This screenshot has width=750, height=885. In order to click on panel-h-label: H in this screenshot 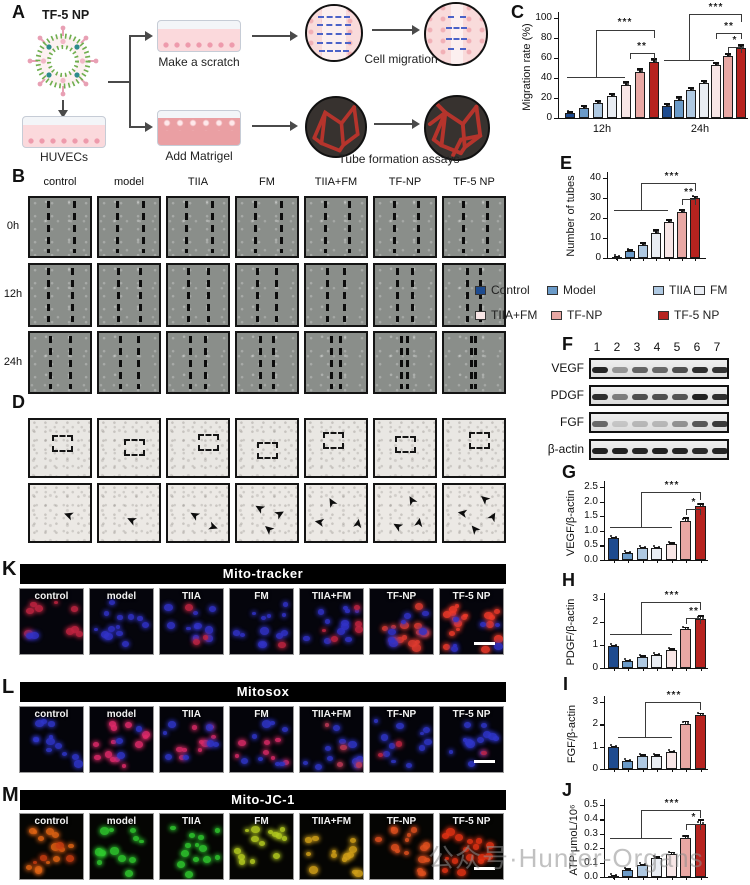, I will do `click(568, 580)`.